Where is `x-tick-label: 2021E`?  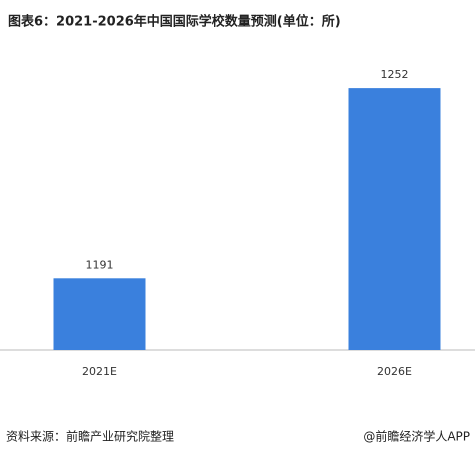 x-tick-label: 2021E is located at coordinates (99, 371).